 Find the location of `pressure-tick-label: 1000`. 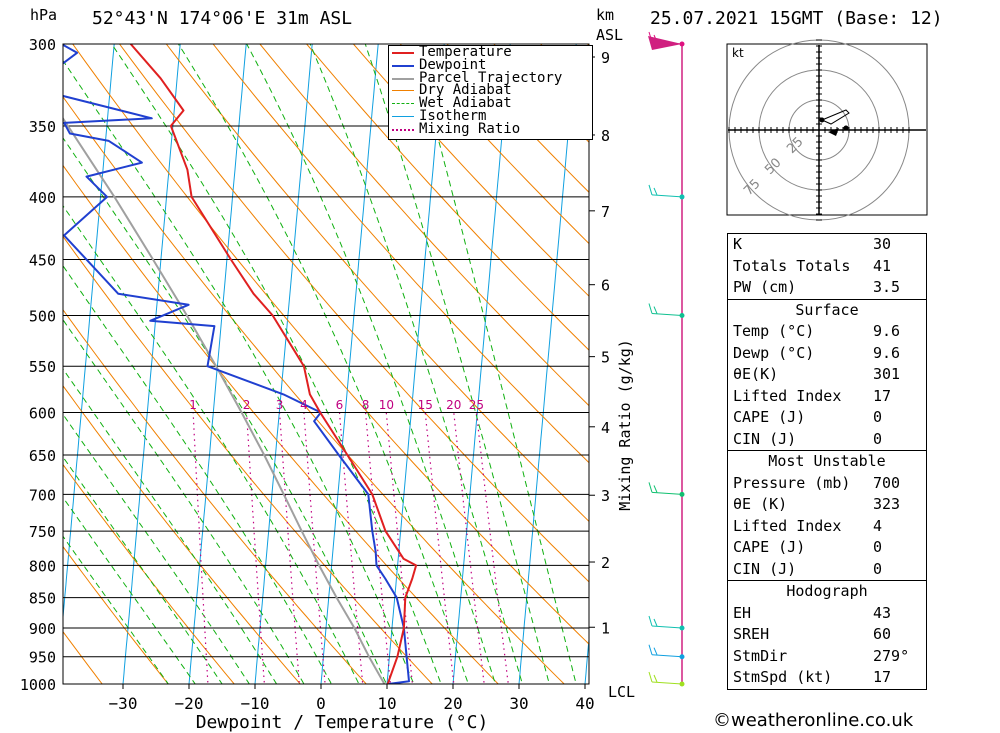

pressure-tick-label: 1000 is located at coordinates (38, 685).